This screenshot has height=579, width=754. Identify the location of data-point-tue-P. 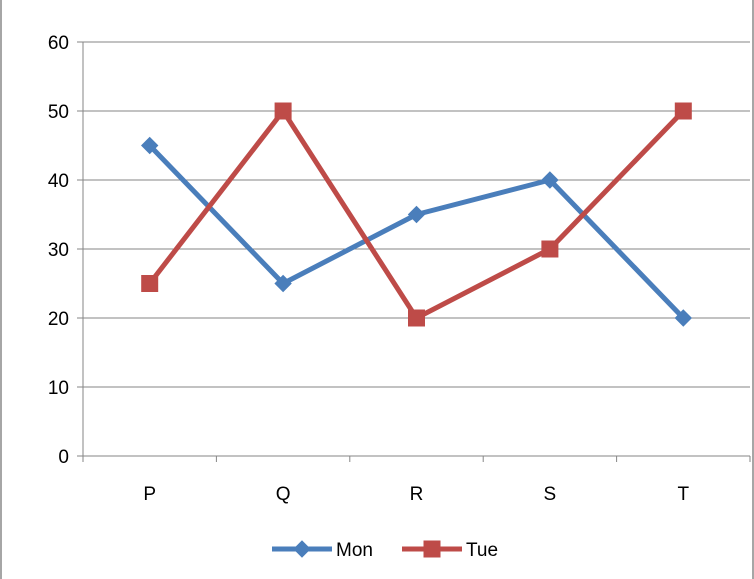
(150, 283).